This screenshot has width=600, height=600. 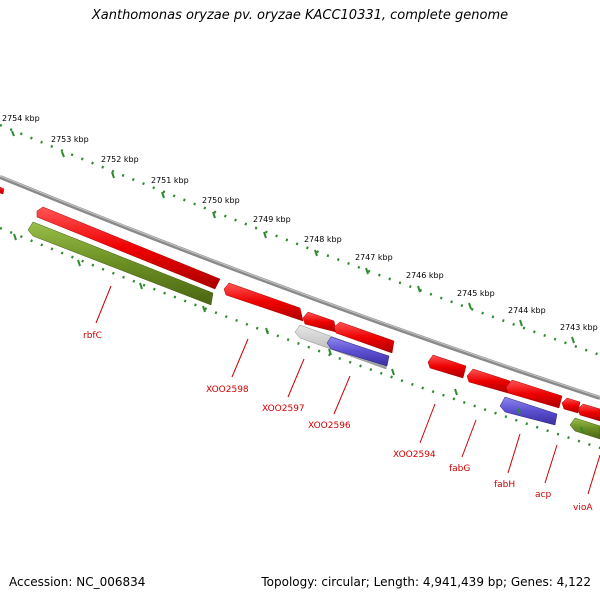 What do you see at coordinates (323, 239) in the screenshot?
I see `kbp-label: 2748 kbp` at bounding box center [323, 239].